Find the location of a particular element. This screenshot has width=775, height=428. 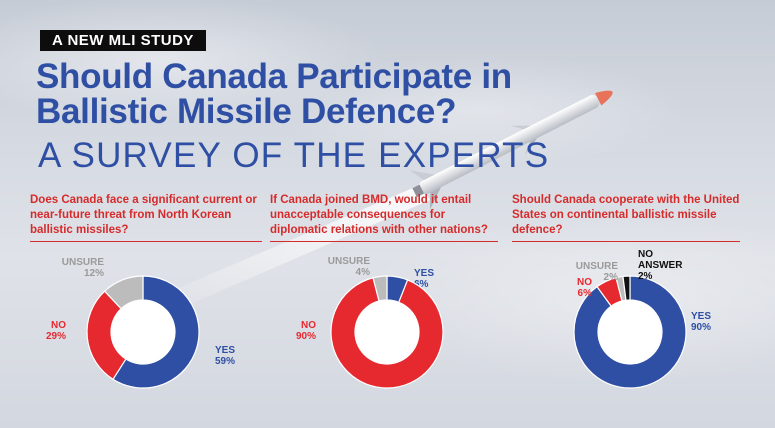

label-yes: YES 59% is located at coordinates (225, 356).